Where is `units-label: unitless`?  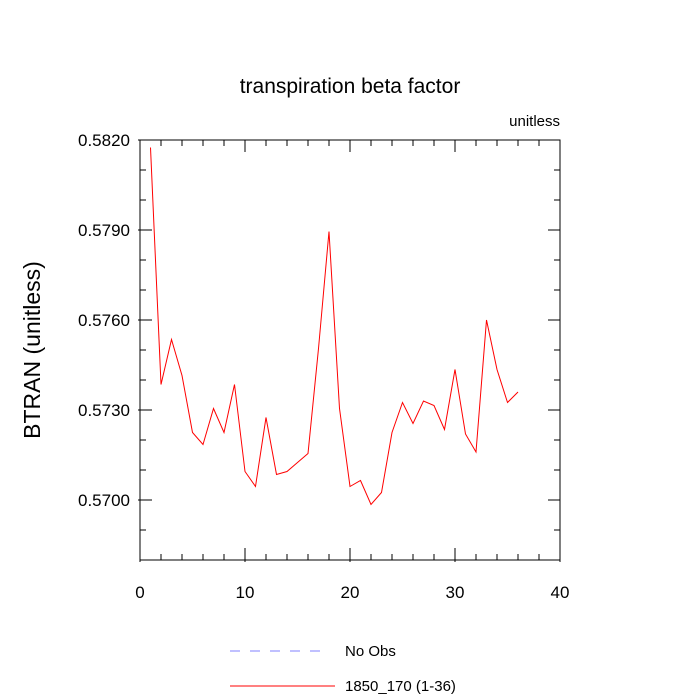
units-label: unitless is located at coordinates (534, 121).